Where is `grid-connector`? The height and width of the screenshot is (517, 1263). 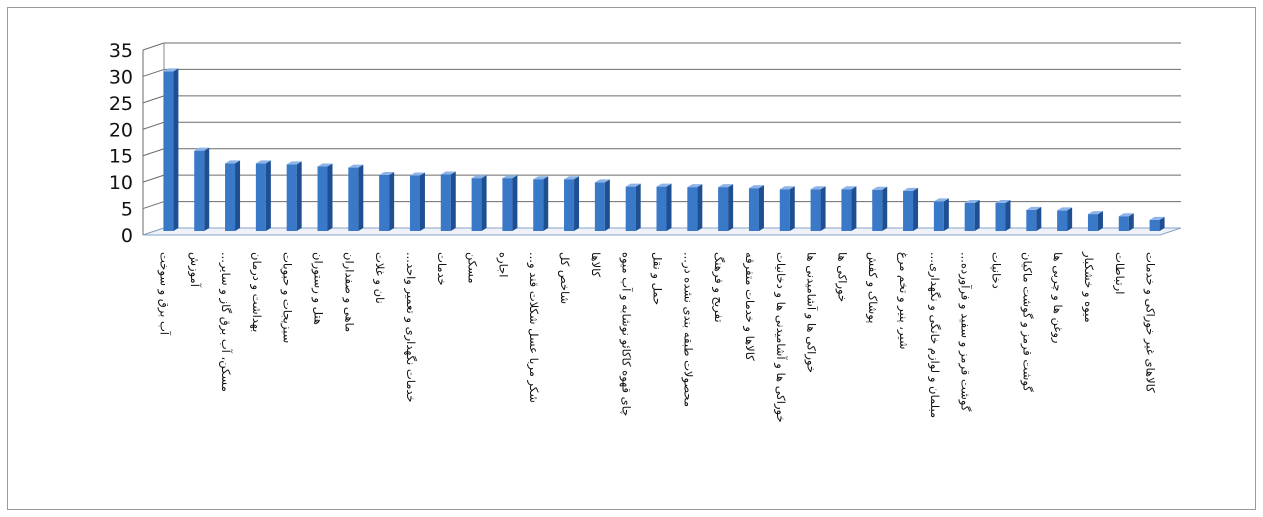 grid-connector is located at coordinates (153, 125).